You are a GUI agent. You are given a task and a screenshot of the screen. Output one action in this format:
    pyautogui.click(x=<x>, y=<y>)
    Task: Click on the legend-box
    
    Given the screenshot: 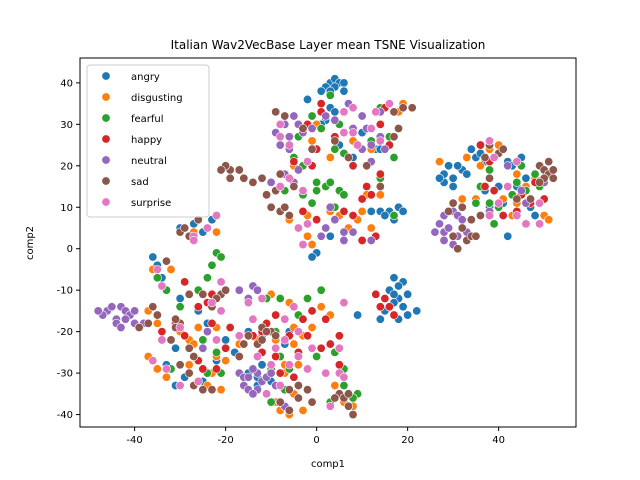 What is the action you would take?
    pyautogui.click(x=148, y=141)
    